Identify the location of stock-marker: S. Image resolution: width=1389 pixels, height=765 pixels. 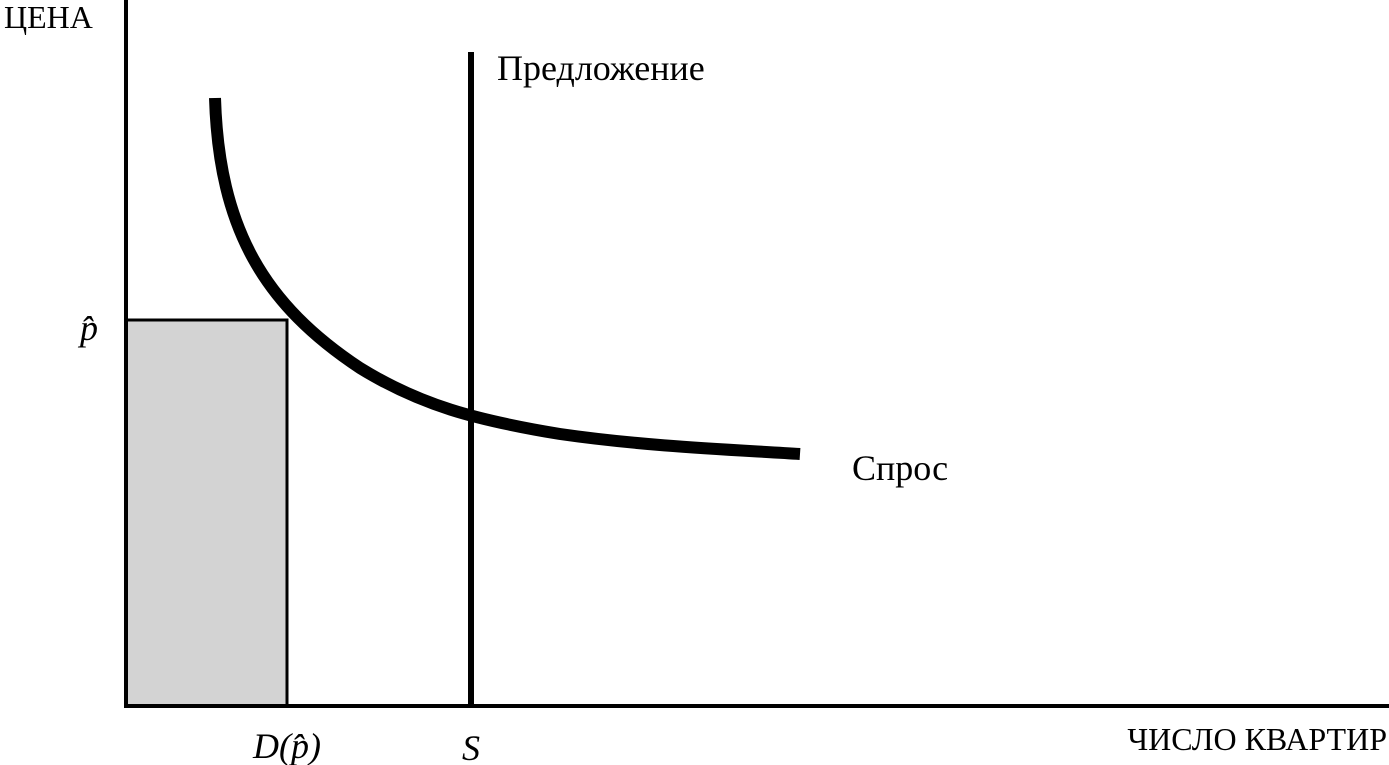
(471, 746).